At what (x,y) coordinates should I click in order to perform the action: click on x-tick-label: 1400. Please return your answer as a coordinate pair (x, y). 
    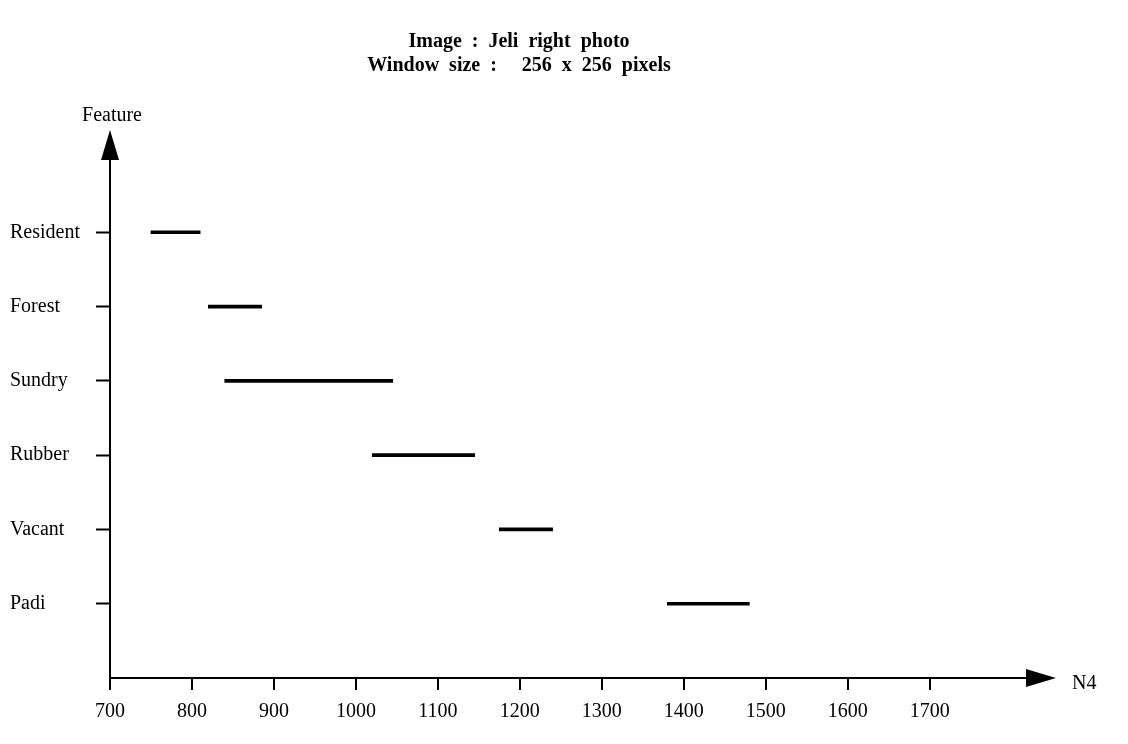
    Looking at the image, I should click on (683, 710).